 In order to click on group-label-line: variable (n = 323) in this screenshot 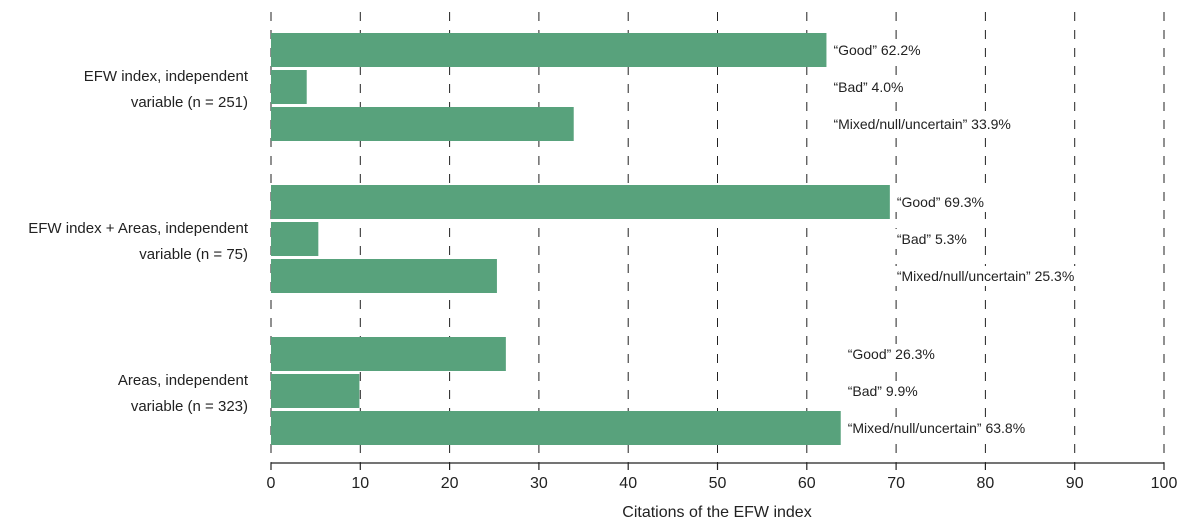, I will do `click(189, 406)`.